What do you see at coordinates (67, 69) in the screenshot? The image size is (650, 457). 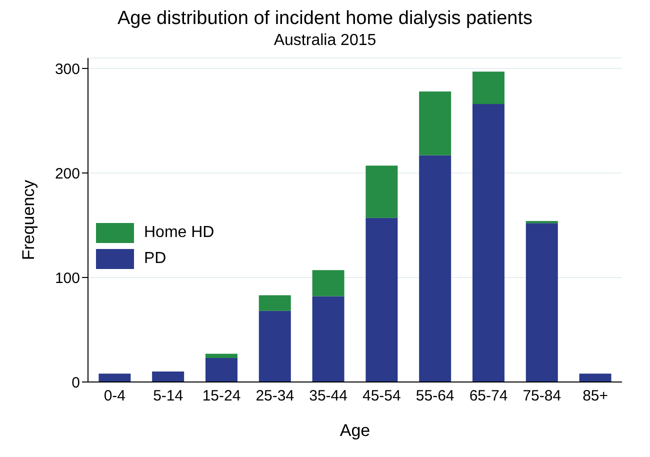 I see `y-tick-label: 300` at bounding box center [67, 69].